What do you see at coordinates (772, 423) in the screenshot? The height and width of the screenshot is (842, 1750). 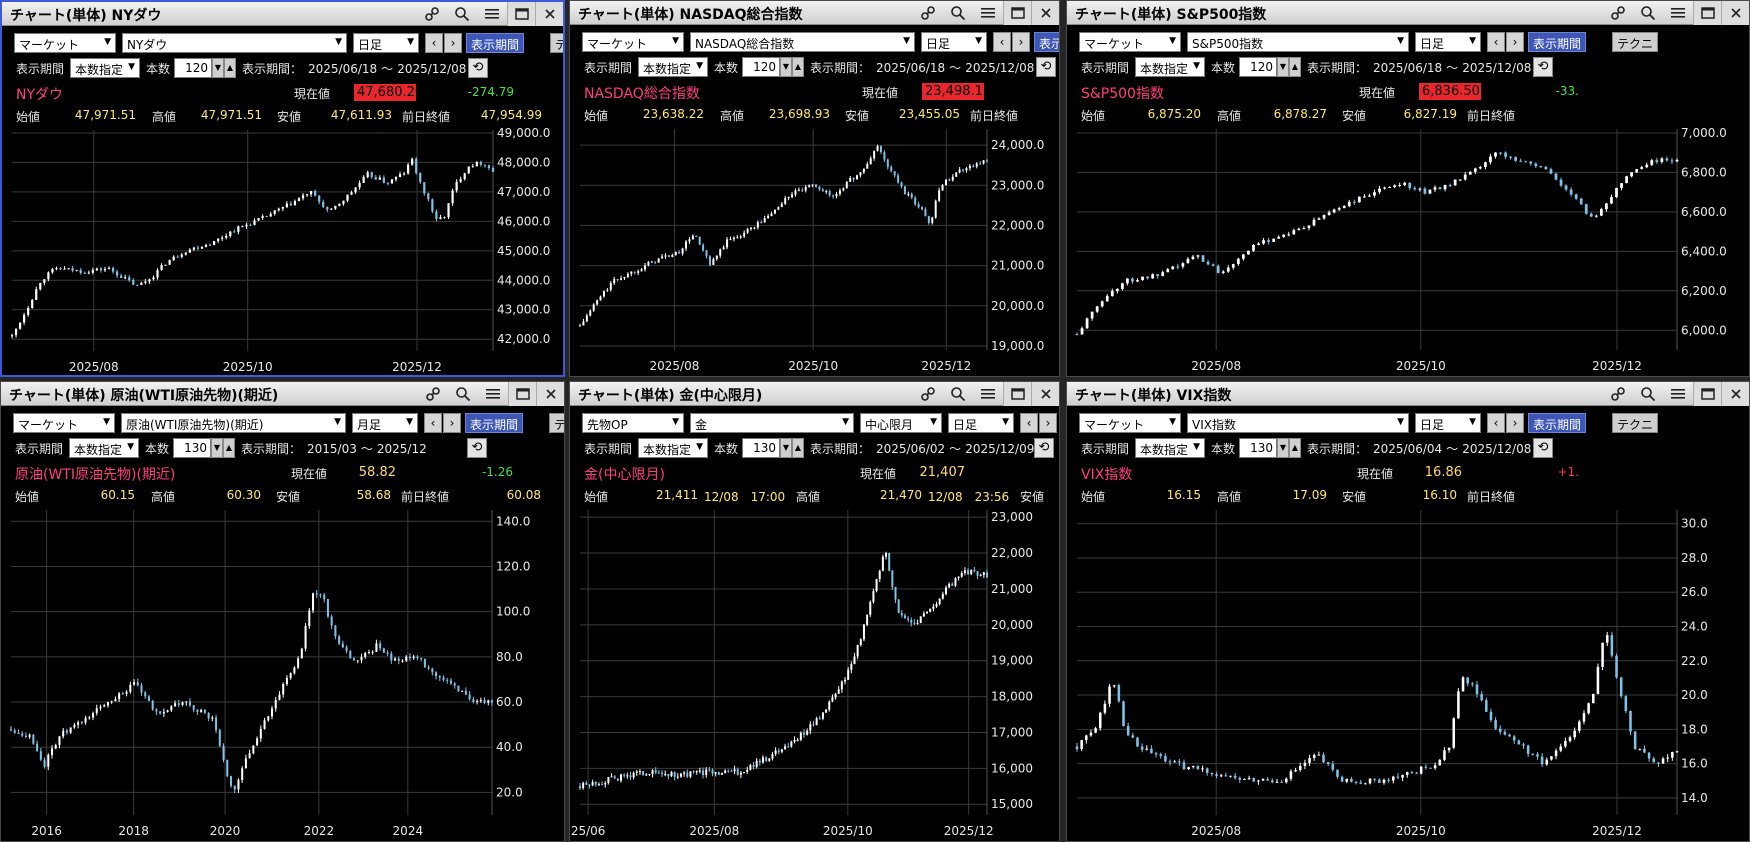 I see `symbol-select: 金 ▼` at bounding box center [772, 423].